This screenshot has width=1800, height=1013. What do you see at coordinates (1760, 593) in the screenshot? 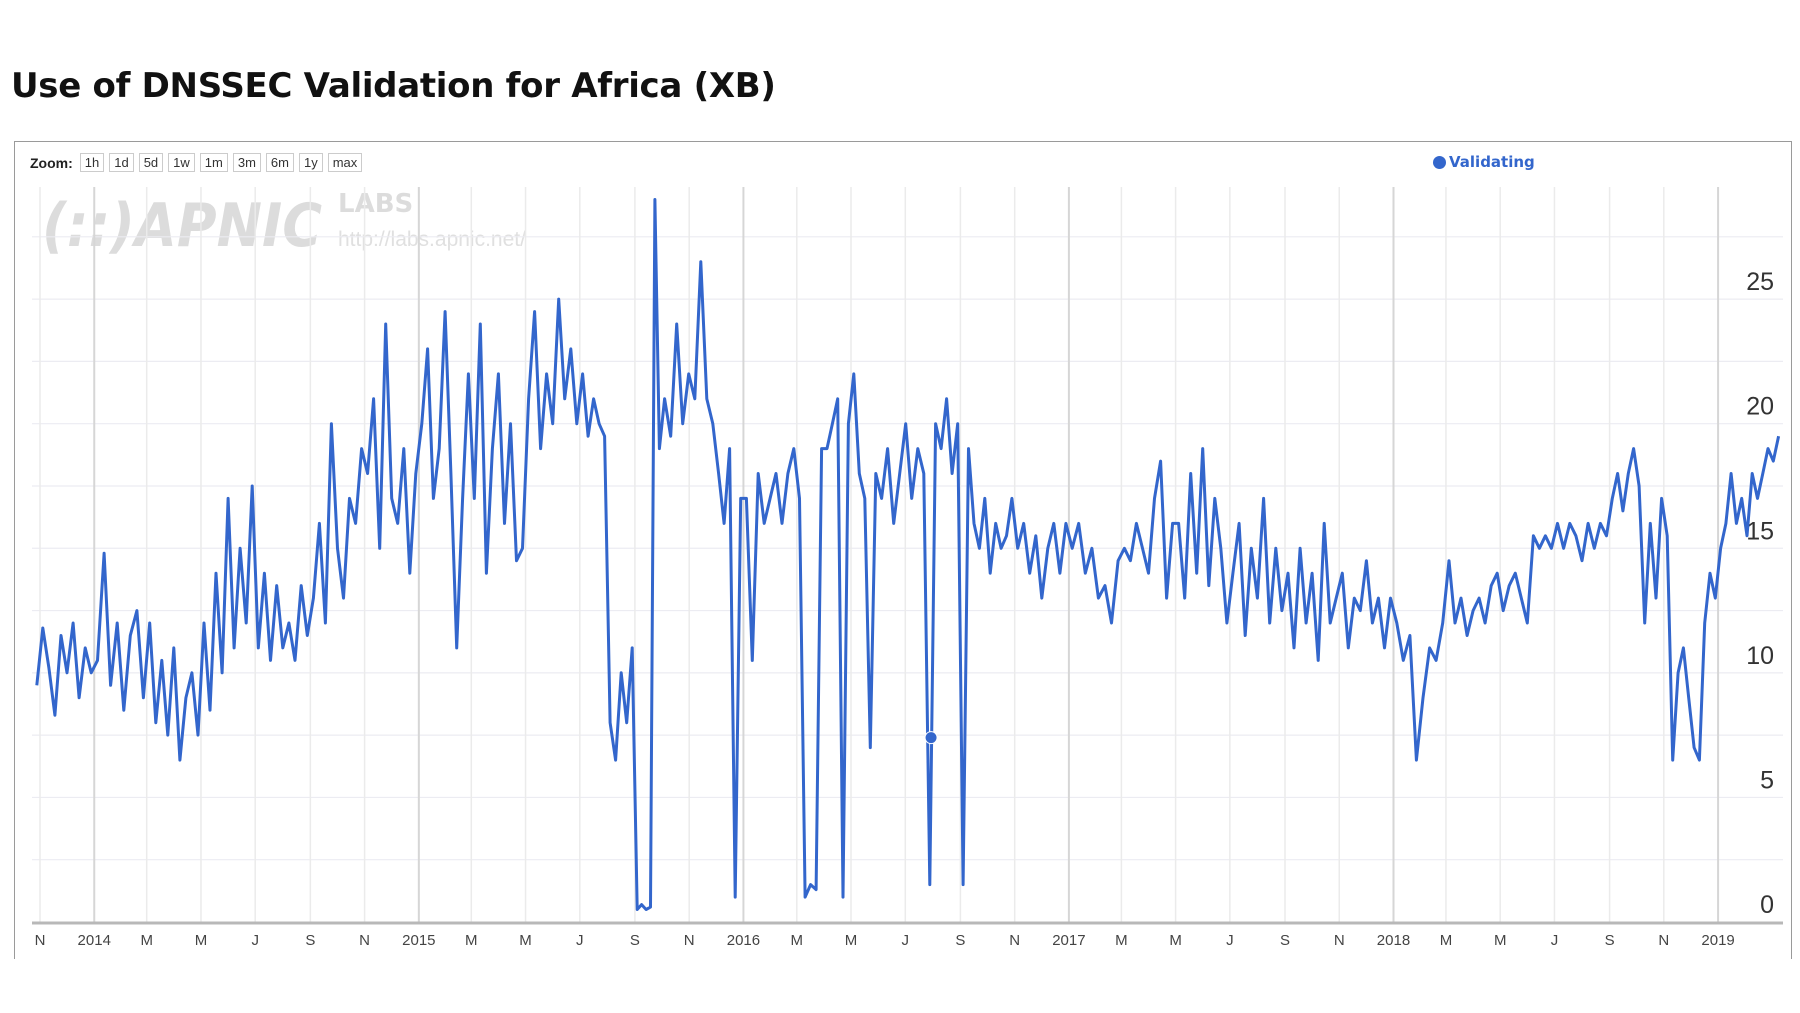
I see `y-axis-labels: 0 5 10 15 20 25` at bounding box center [1760, 593].